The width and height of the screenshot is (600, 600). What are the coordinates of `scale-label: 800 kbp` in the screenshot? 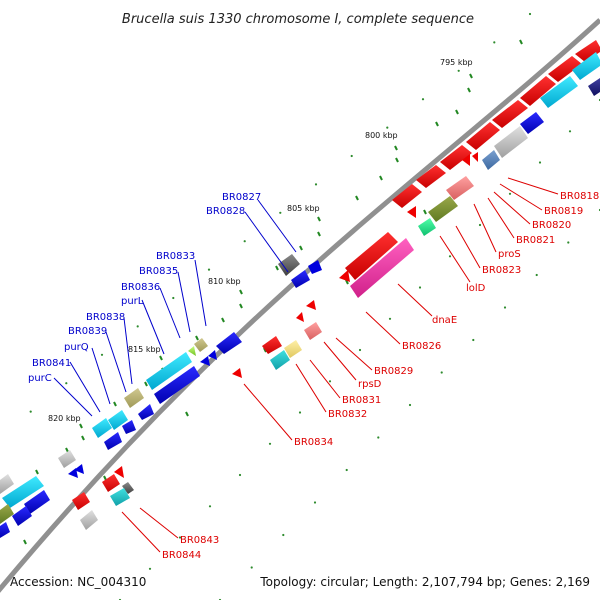 It's located at (381, 135).